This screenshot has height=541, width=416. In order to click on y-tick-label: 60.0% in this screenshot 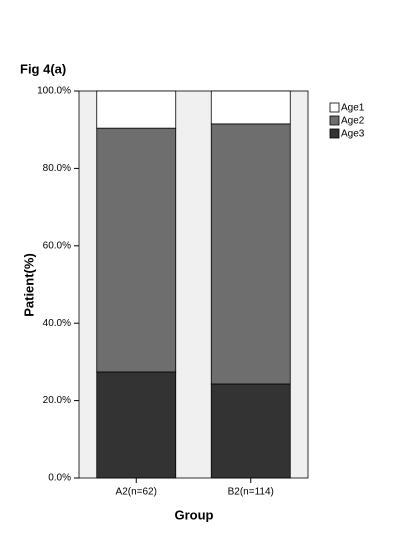, I will do `click(57, 245)`.